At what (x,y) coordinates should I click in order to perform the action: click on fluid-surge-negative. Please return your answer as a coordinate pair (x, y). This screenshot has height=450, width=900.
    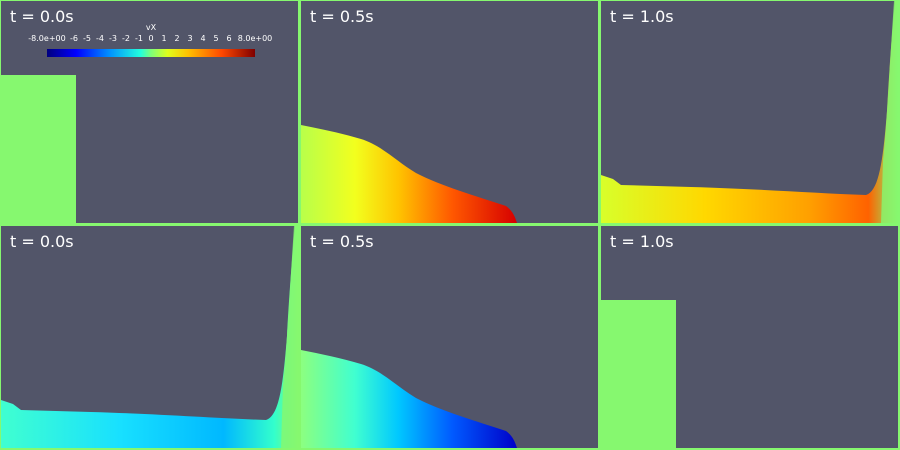
    Looking at the image, I should click on (409, 399).